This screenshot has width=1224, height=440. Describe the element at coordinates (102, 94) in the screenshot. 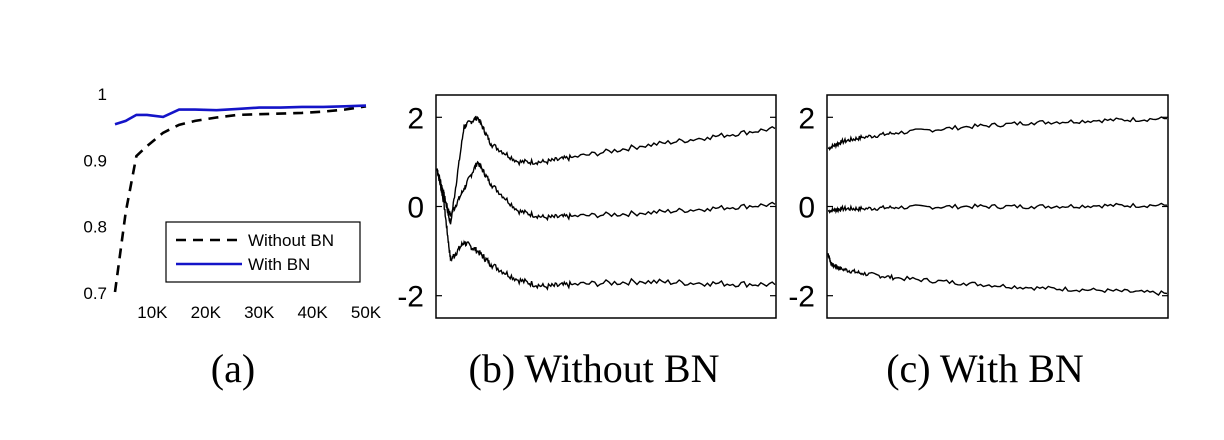

I see `panel-a-ytick-label: 1` at that location.